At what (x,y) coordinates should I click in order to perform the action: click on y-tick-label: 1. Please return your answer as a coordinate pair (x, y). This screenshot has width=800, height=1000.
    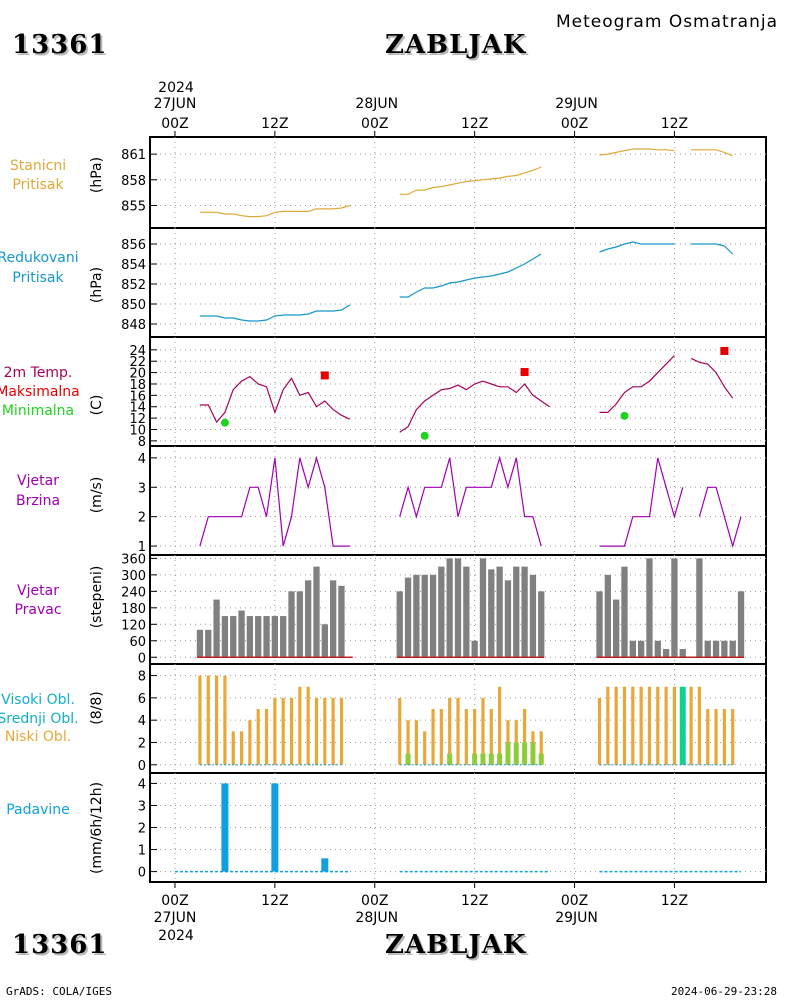
    Looking at the image, I should click on (142, 547).